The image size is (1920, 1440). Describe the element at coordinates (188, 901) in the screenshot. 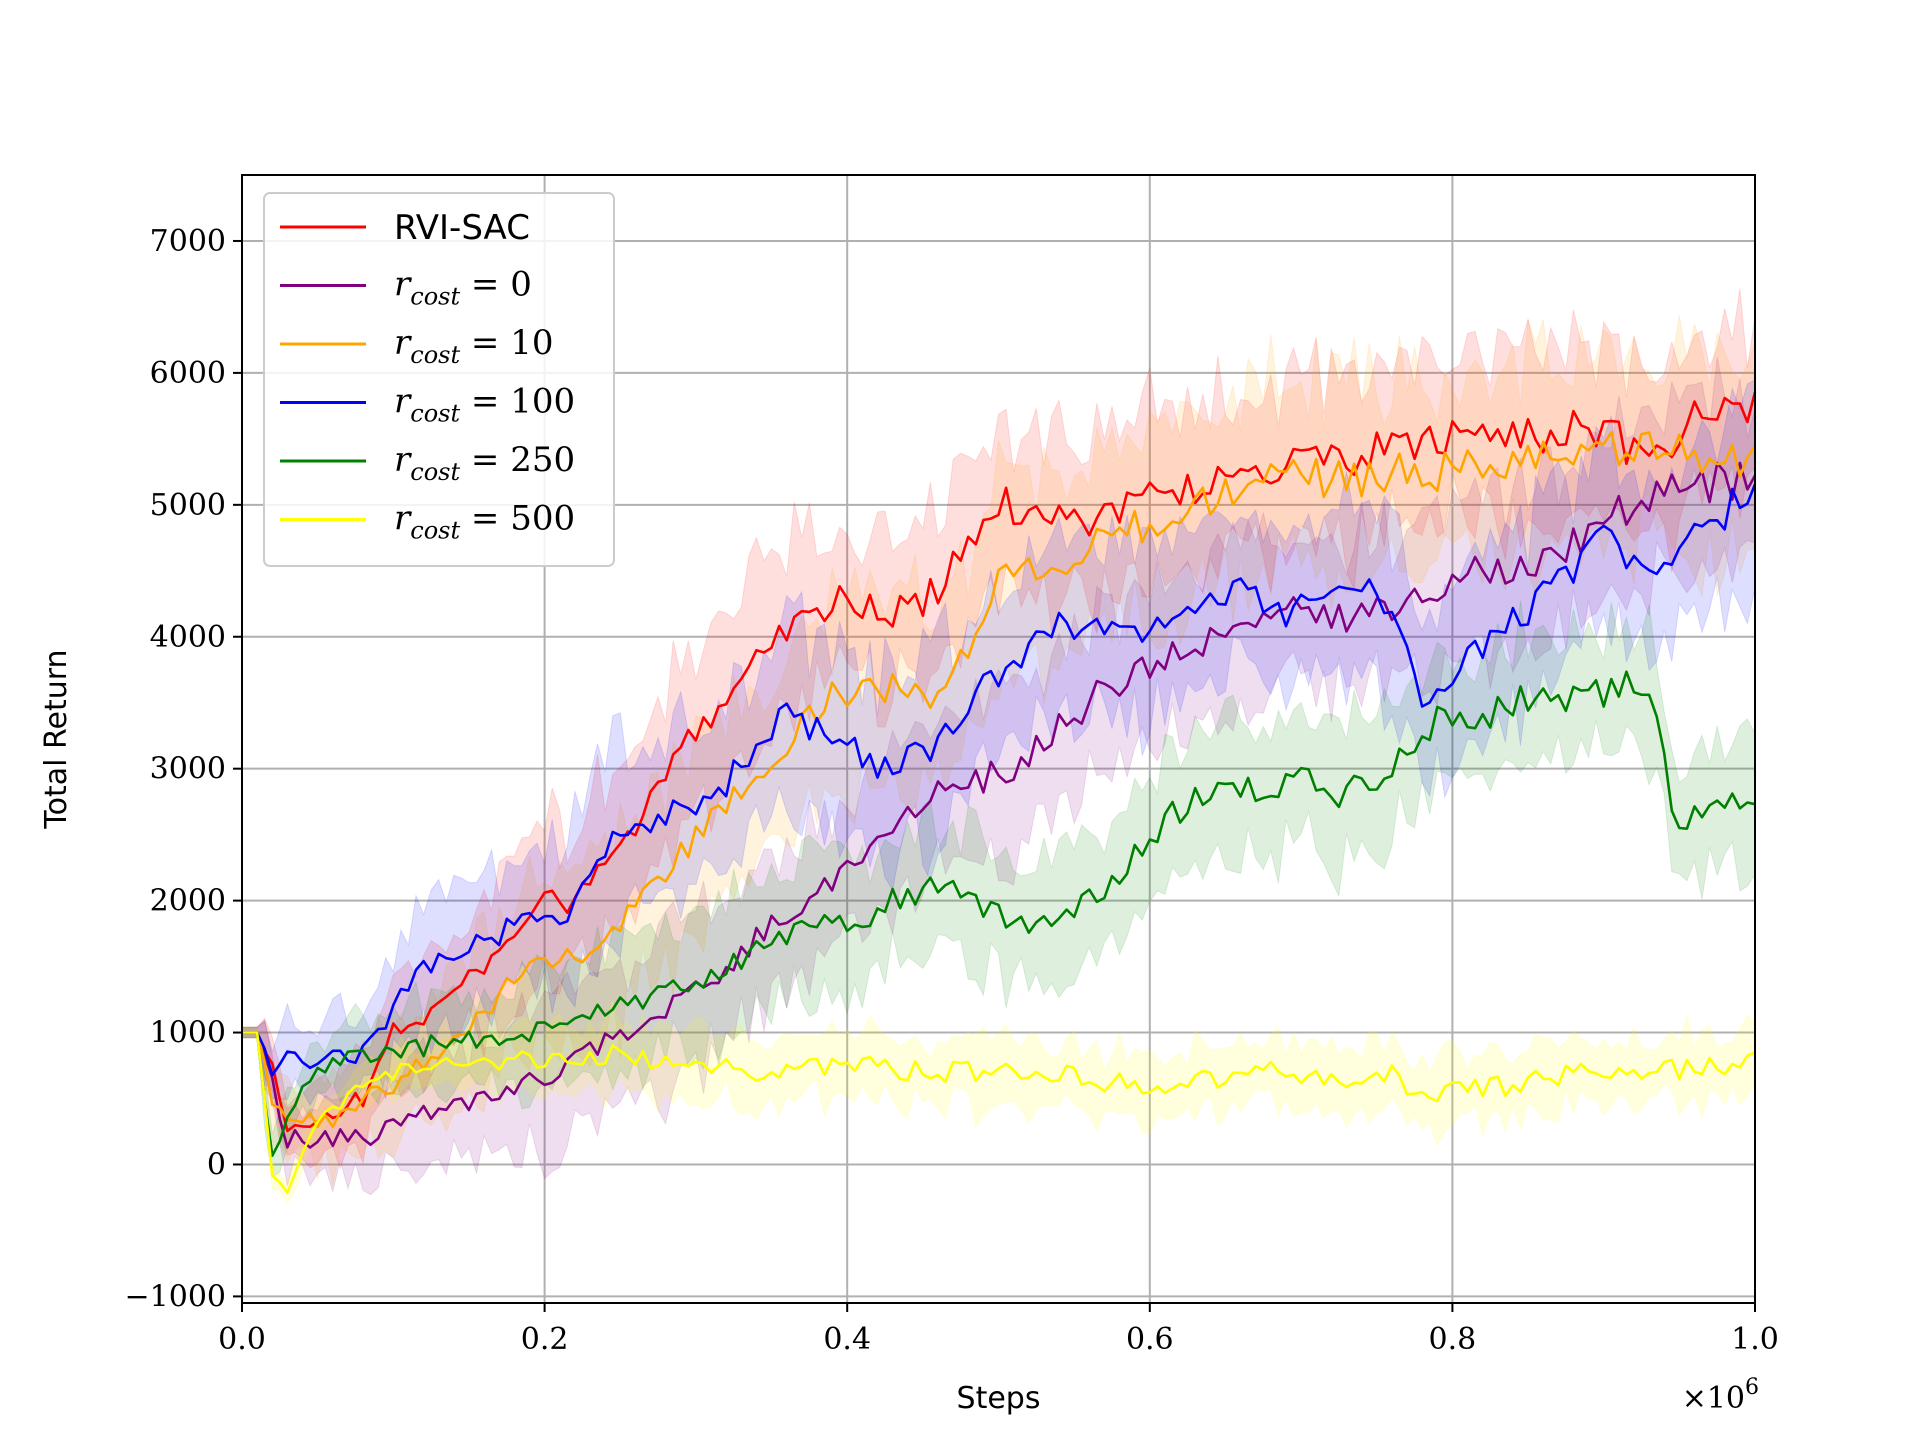

I see `y-tick-label: 2000` at that location.